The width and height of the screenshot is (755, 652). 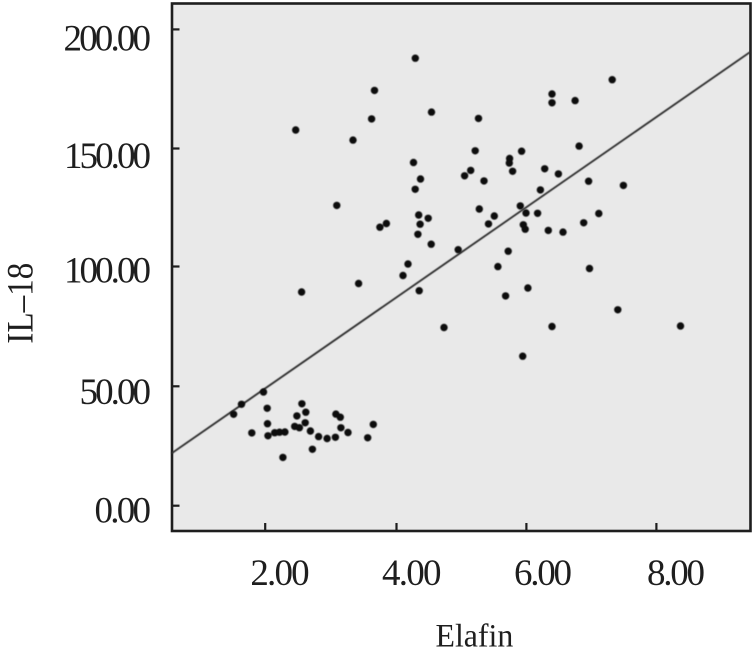 What do you see at coordinates (108, 39) in the screenshot?
I see `svg-text: 200.00` at bounding box center [108, 39].